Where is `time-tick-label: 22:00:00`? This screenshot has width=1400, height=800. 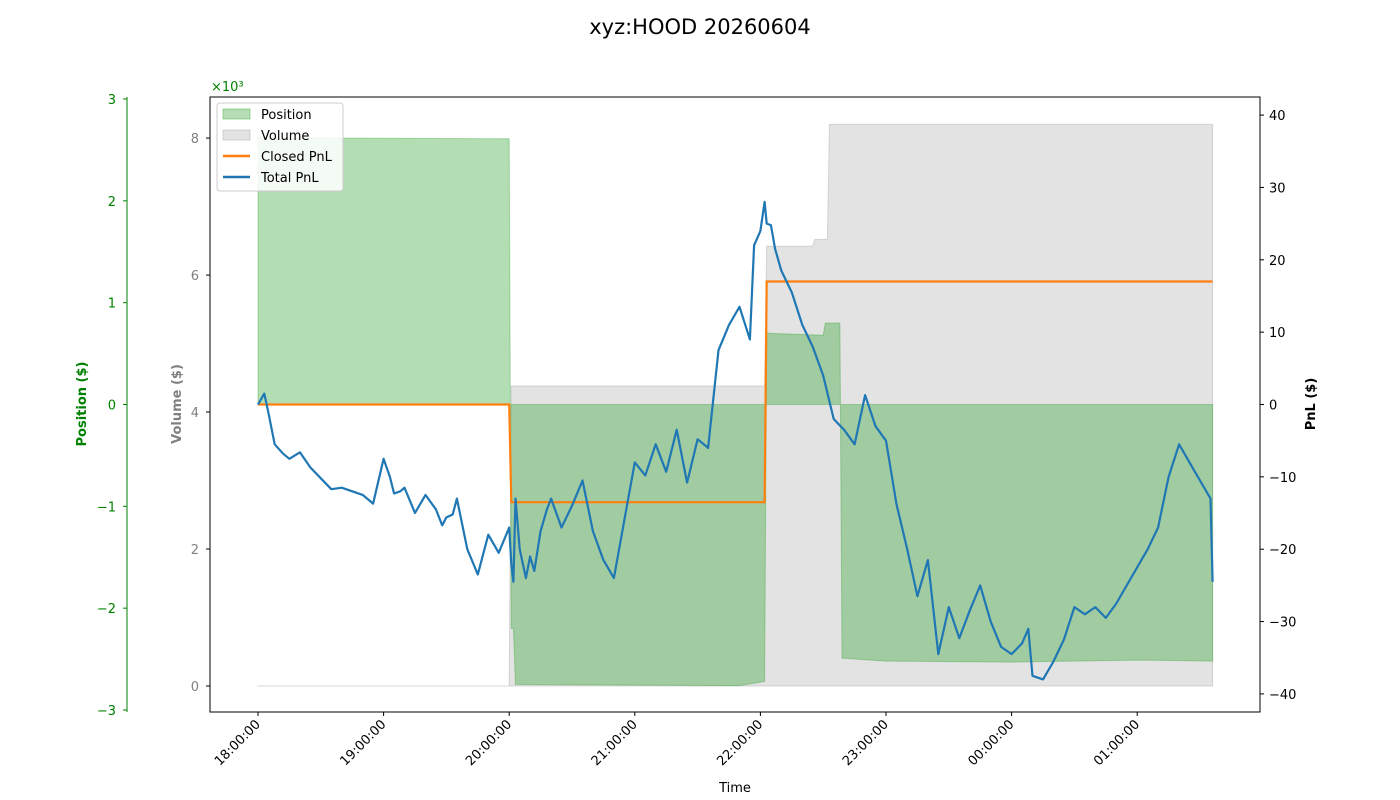 time-tick-label: 22:00:00 is located at coordinates (740, 743).